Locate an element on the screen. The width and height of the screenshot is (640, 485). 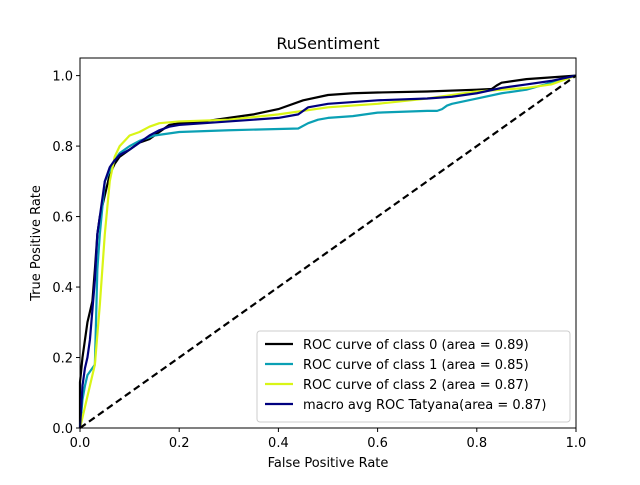
y-axis-title: True Positive Rate is located at coordinates (36, 243).